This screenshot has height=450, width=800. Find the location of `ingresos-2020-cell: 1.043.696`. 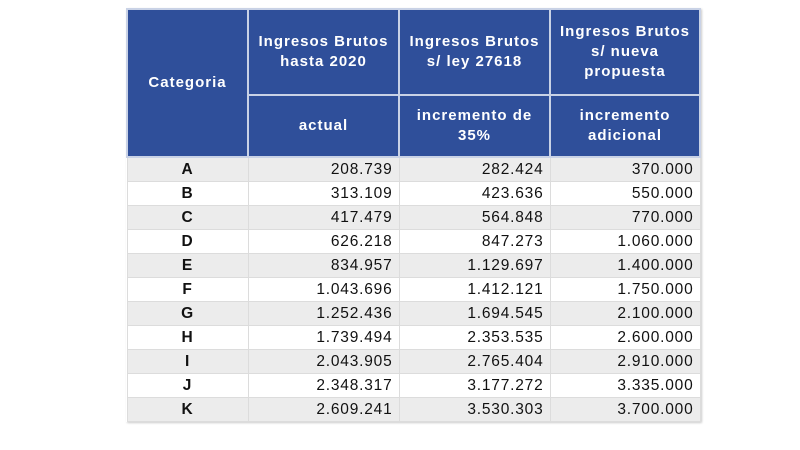

ingresos-2020-cell: 1.043.696 is located at coordinates (323, 289).